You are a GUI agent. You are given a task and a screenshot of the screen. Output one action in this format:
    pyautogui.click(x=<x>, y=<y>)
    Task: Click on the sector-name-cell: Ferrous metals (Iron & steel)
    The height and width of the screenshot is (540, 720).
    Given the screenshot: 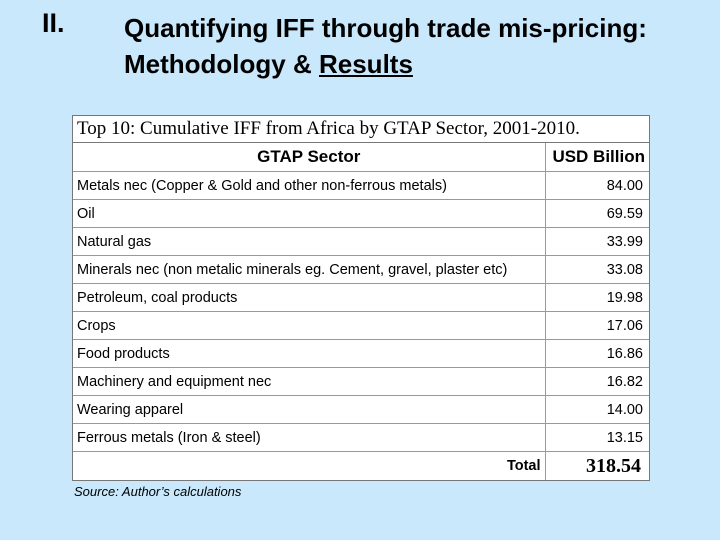 What is the action you would take?
    pyautogui.click(x=309, y=437)
    